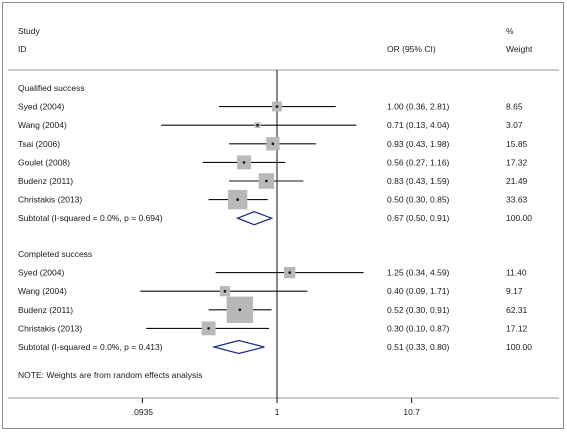 Image resolution: width=567 pixels, height=432 pixels. I want to click on x-axis: .0935 1 10.7, so click(276, 407).